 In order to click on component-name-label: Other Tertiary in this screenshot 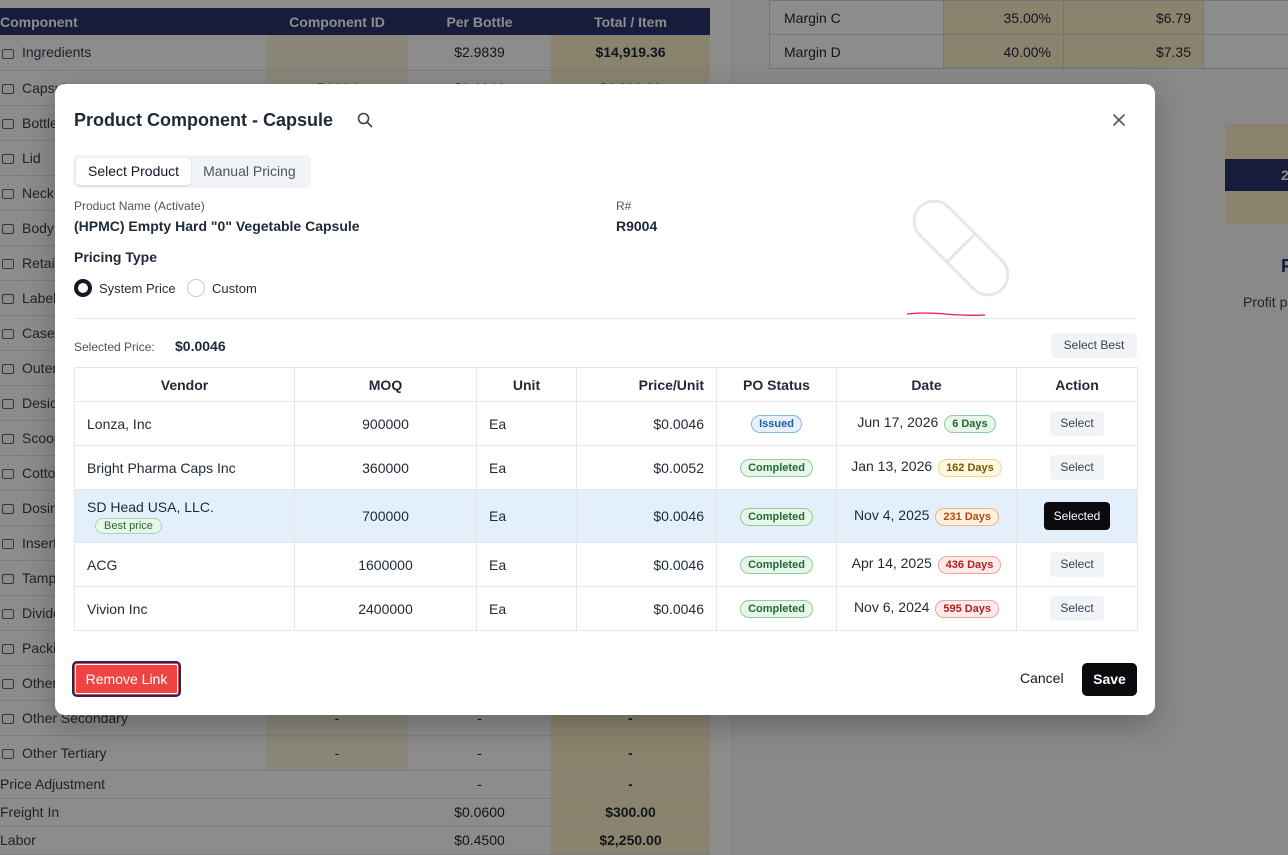, I will do `click(64, 752)`.